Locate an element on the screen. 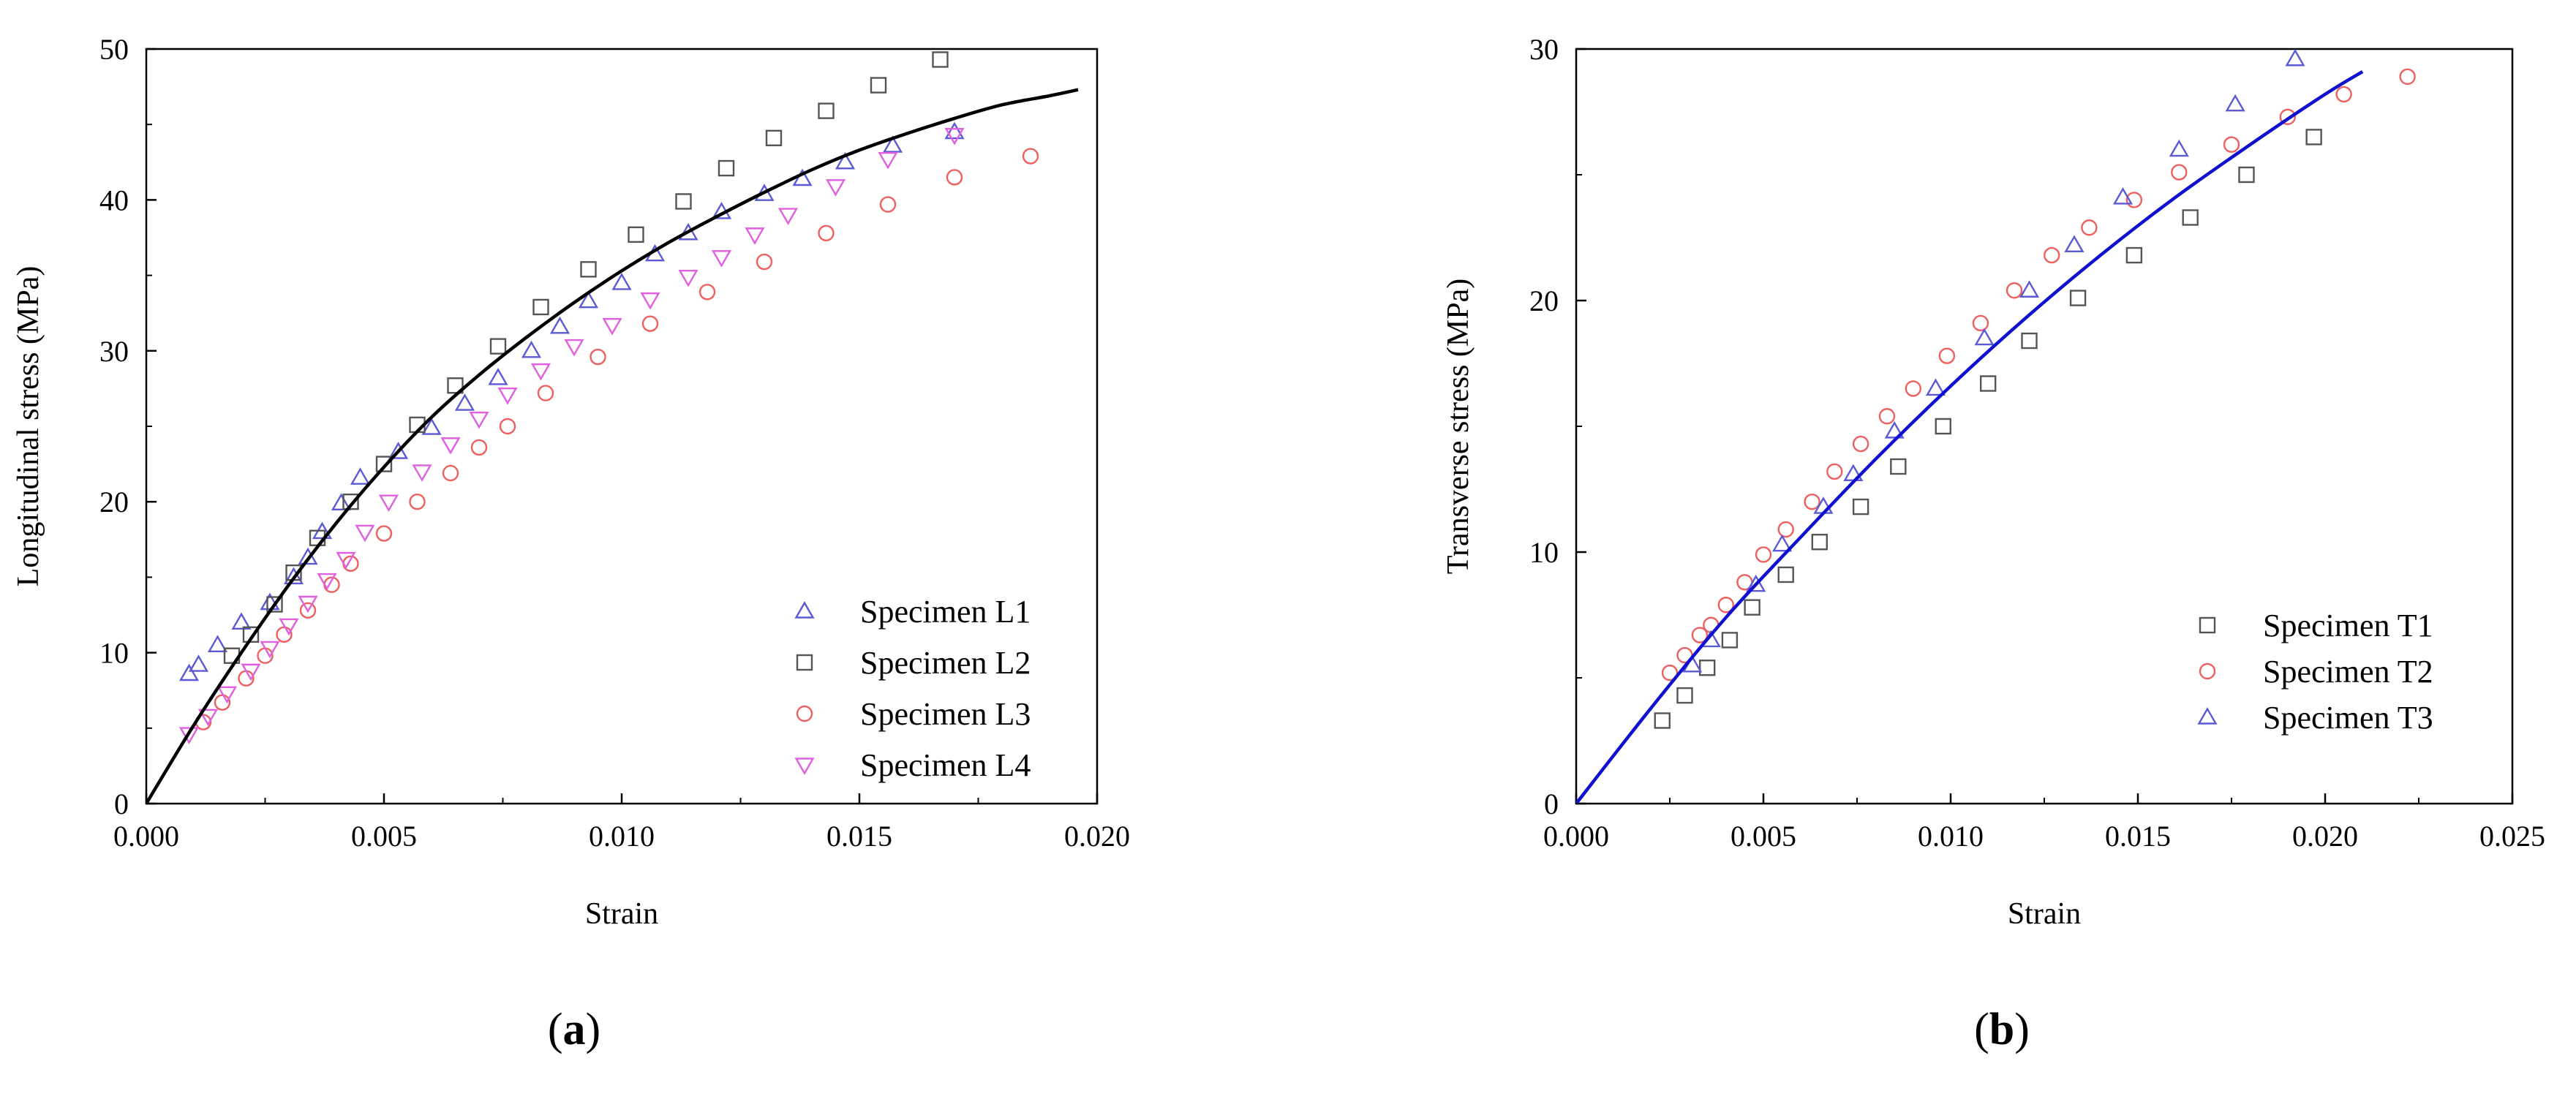  legend-label: Specimen L1 is located at coordinates (945, 612).